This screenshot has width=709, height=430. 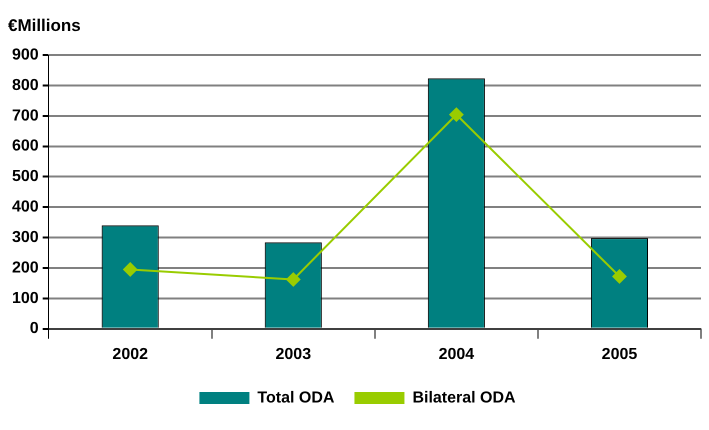 What do you see at coordinates (464, 397) in the screenshot?
I see `legend-label: Bilateral ODA` at bounding box center [464, 397].